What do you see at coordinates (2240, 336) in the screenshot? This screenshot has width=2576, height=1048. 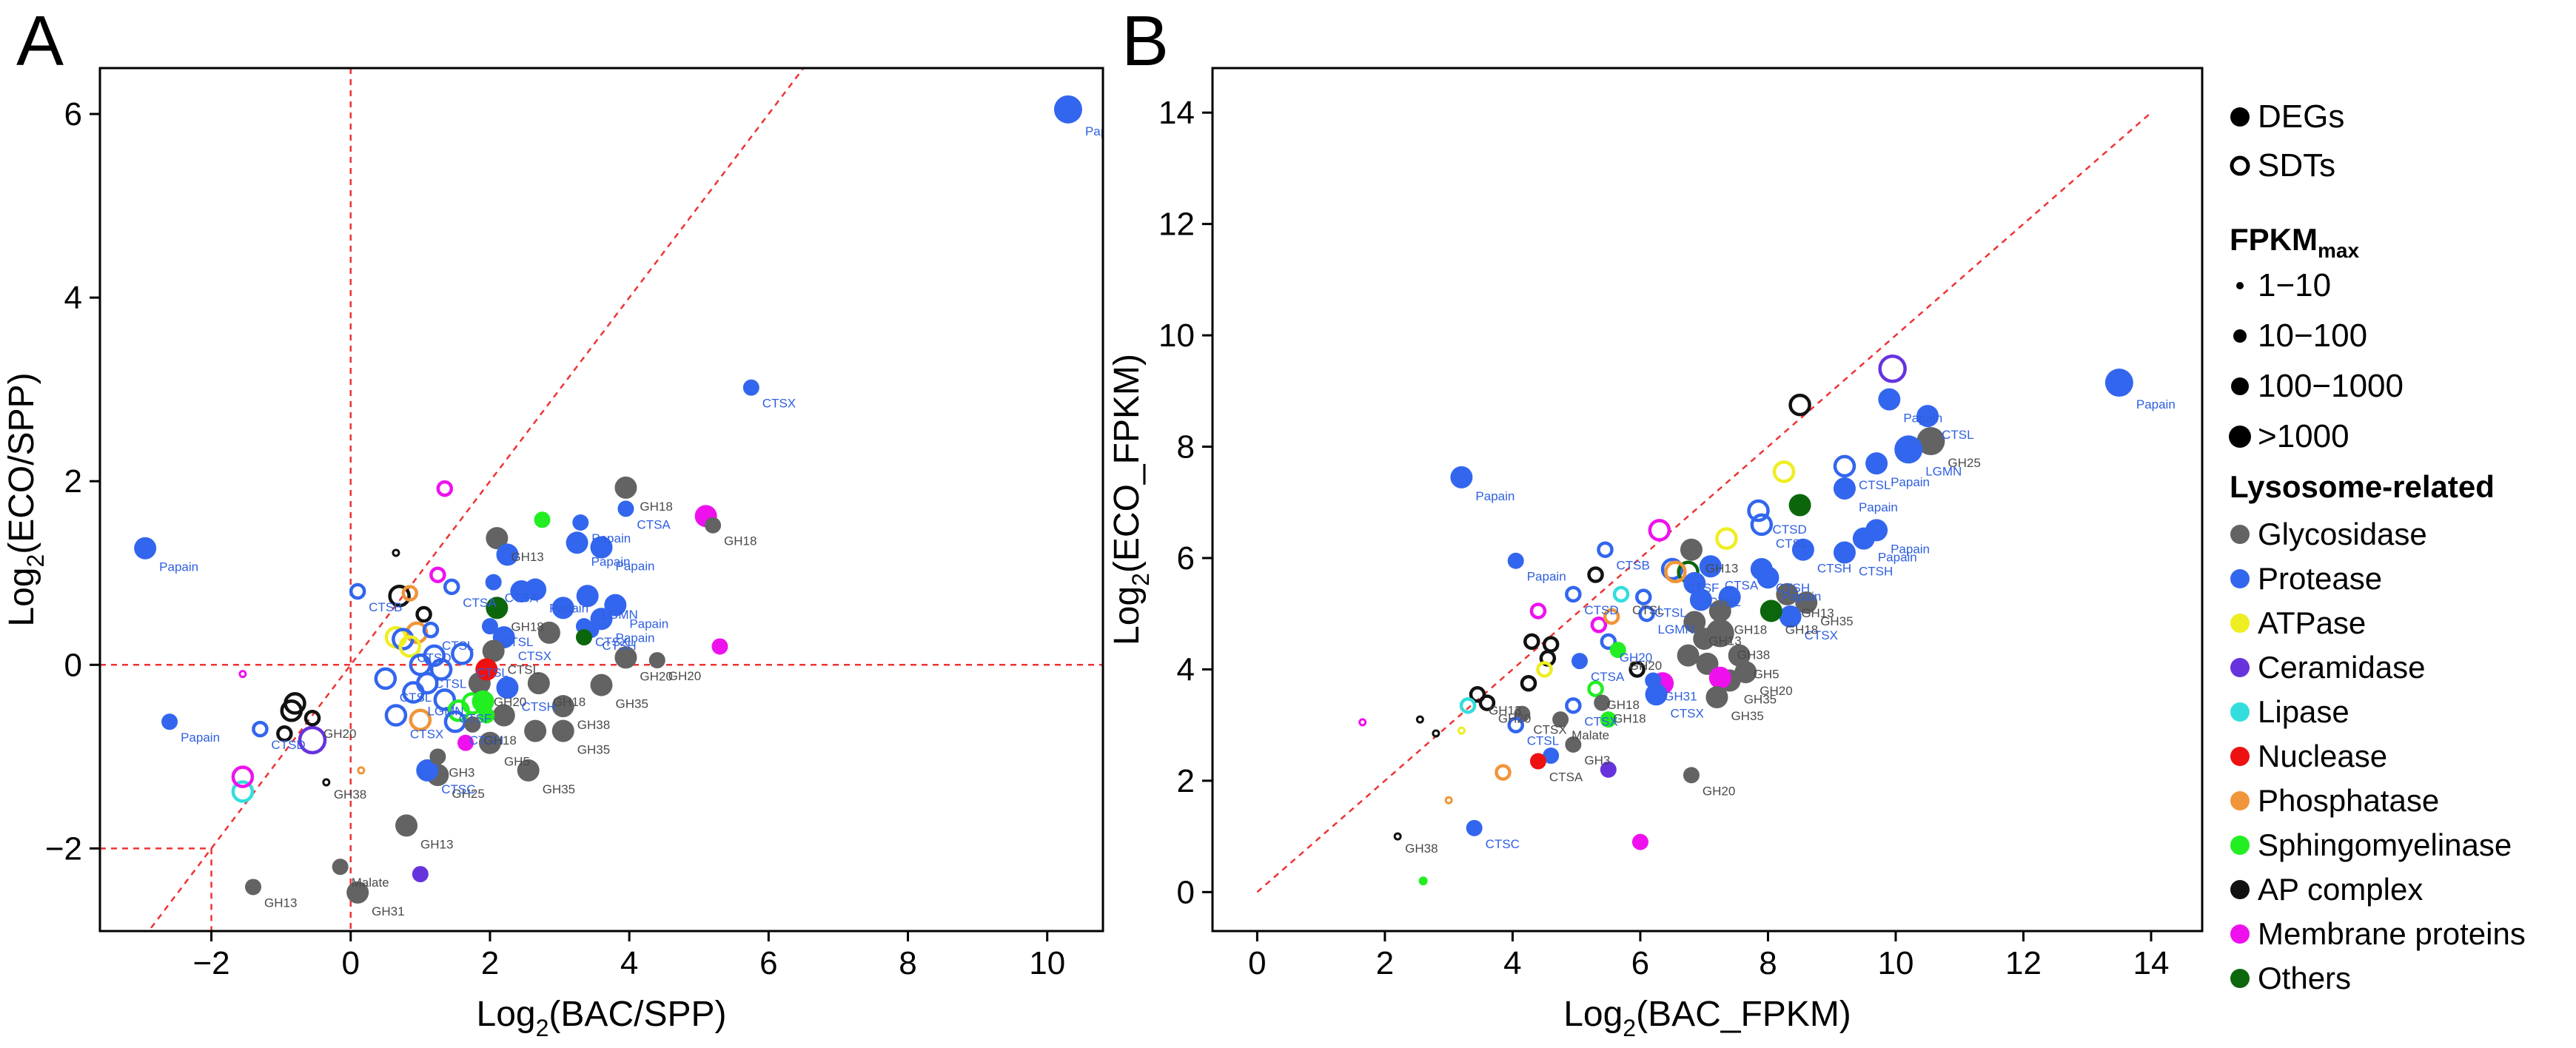 I see `legend-size-marker` at bounding box center [2240, 336].